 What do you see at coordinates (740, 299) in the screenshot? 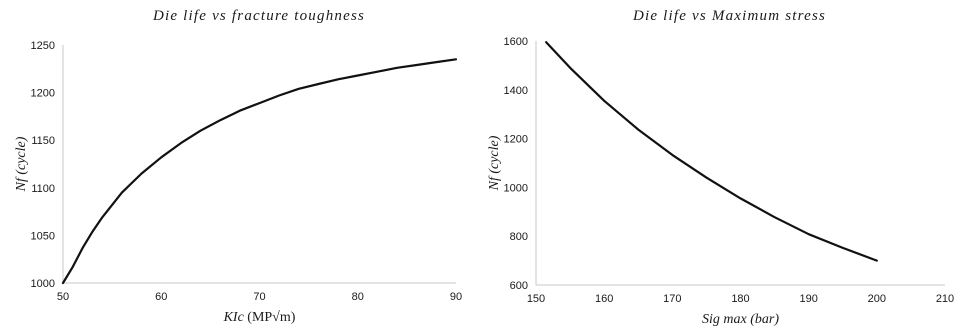
I see `x-tick-label: 180` at bounding box center [740, 299].